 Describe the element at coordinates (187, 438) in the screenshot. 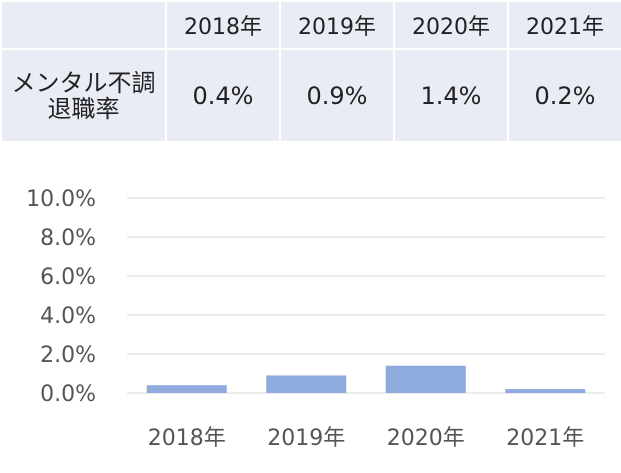

I see `x-tick-label: 2018年` at that location.